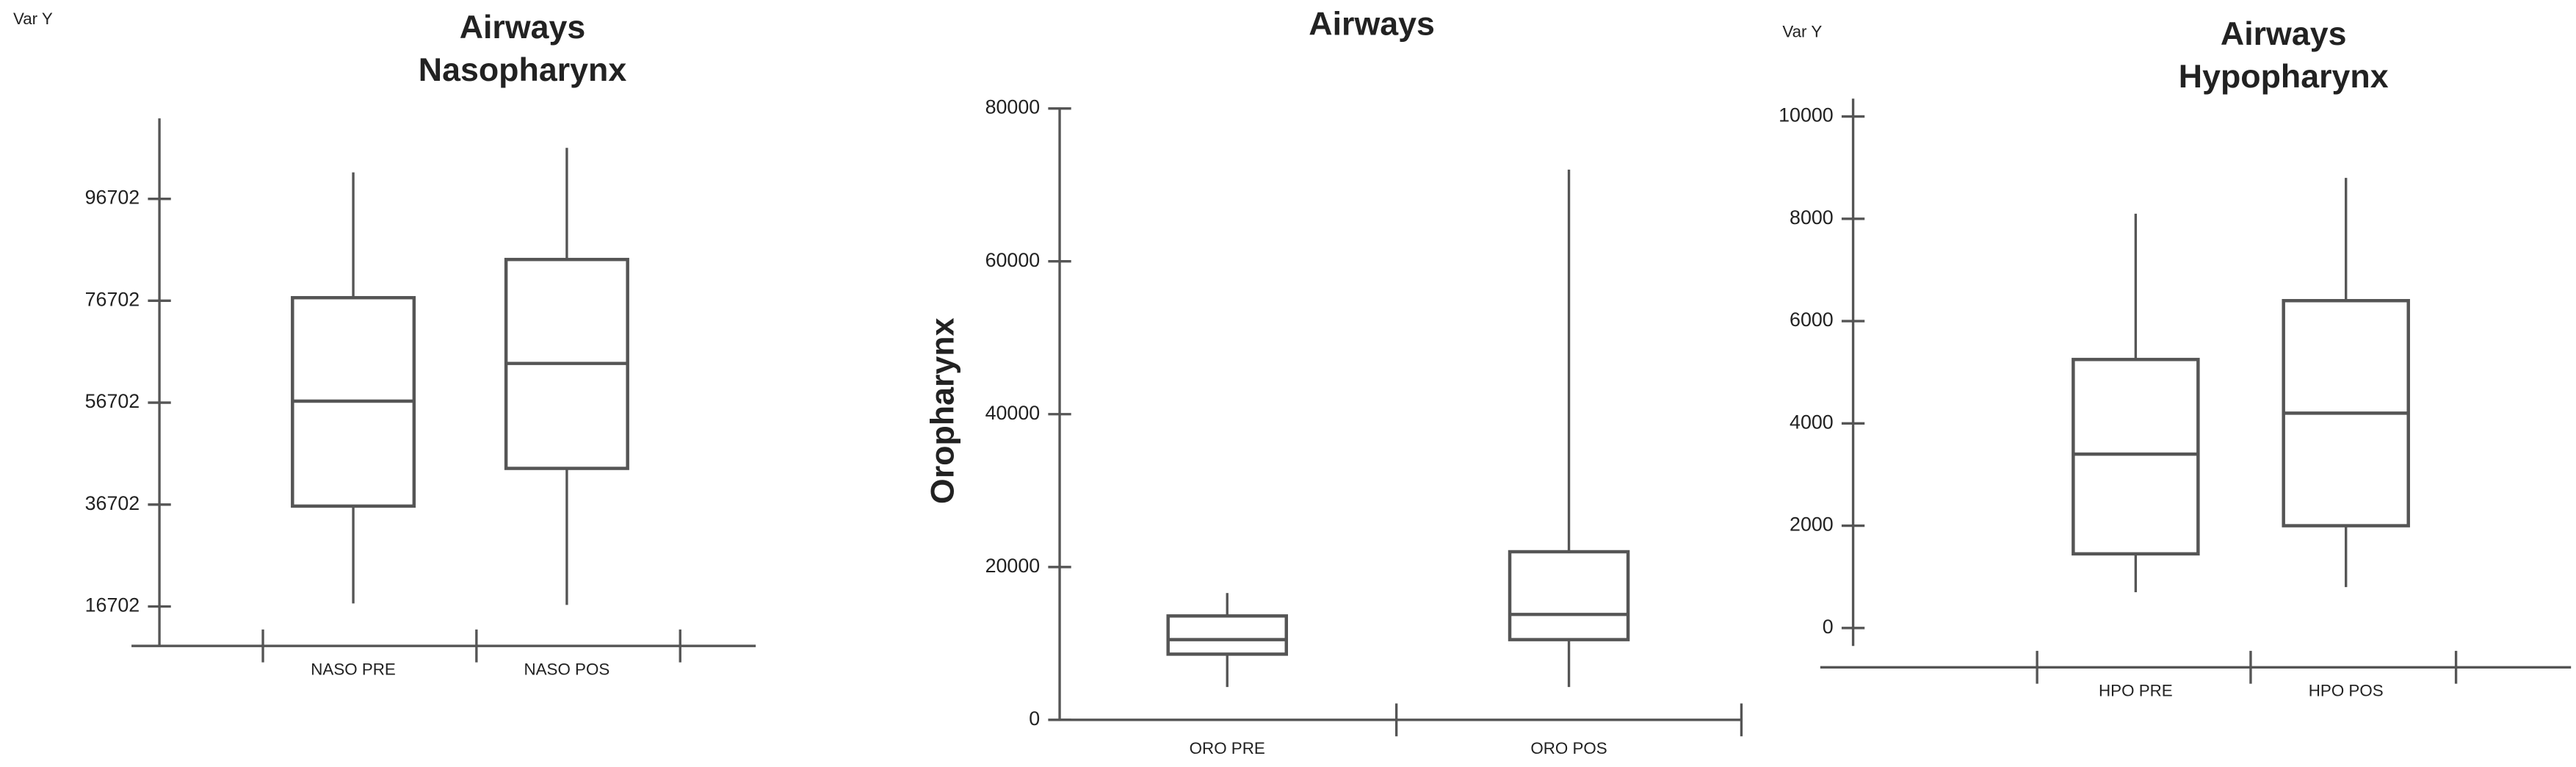 The width and height of the screenshot is (2576, 767). I want to click on x-tick-label: HPO POS, so click(2346, 691).